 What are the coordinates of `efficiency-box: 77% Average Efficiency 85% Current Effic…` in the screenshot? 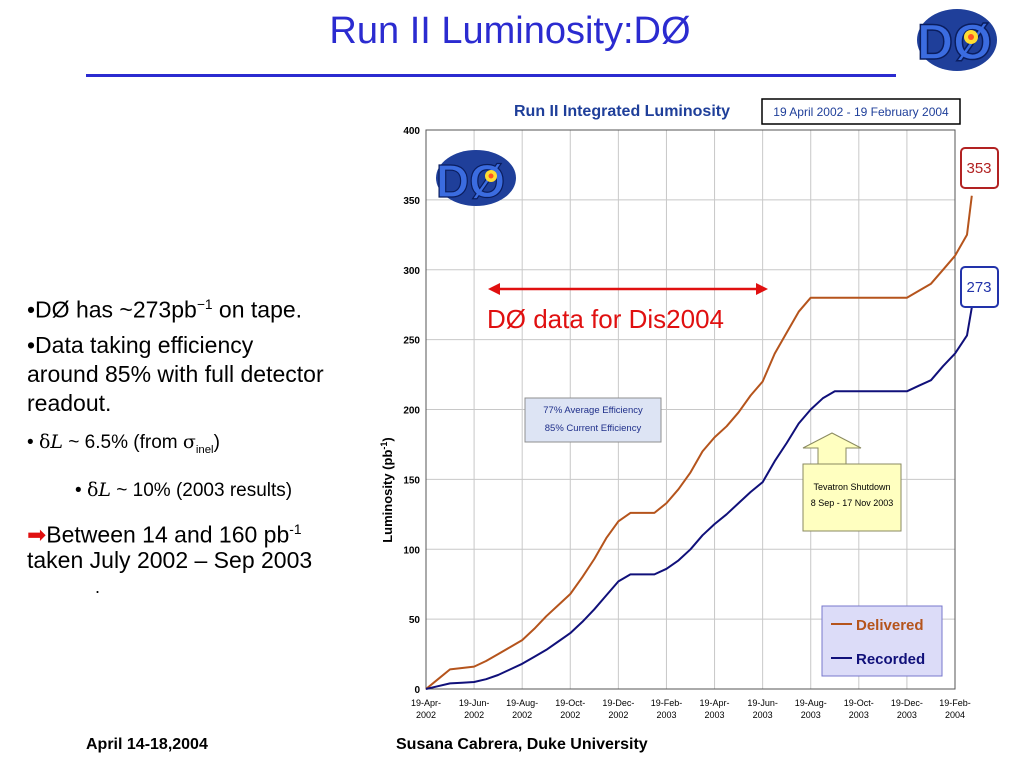 It's located at (593, 420).